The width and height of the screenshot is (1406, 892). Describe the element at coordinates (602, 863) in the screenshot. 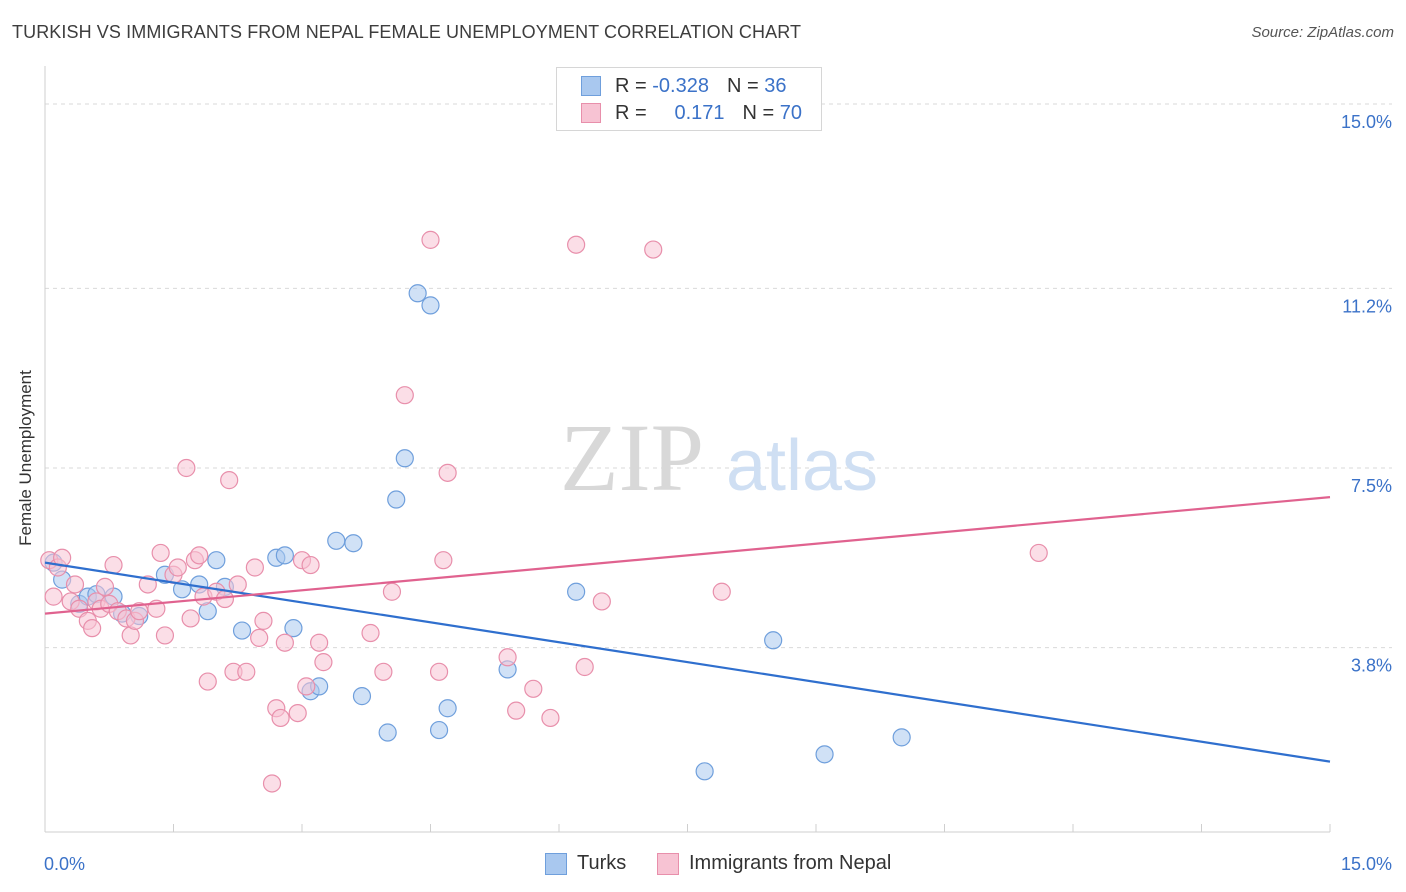

I see `turks-legend-label: Turks` at that location.